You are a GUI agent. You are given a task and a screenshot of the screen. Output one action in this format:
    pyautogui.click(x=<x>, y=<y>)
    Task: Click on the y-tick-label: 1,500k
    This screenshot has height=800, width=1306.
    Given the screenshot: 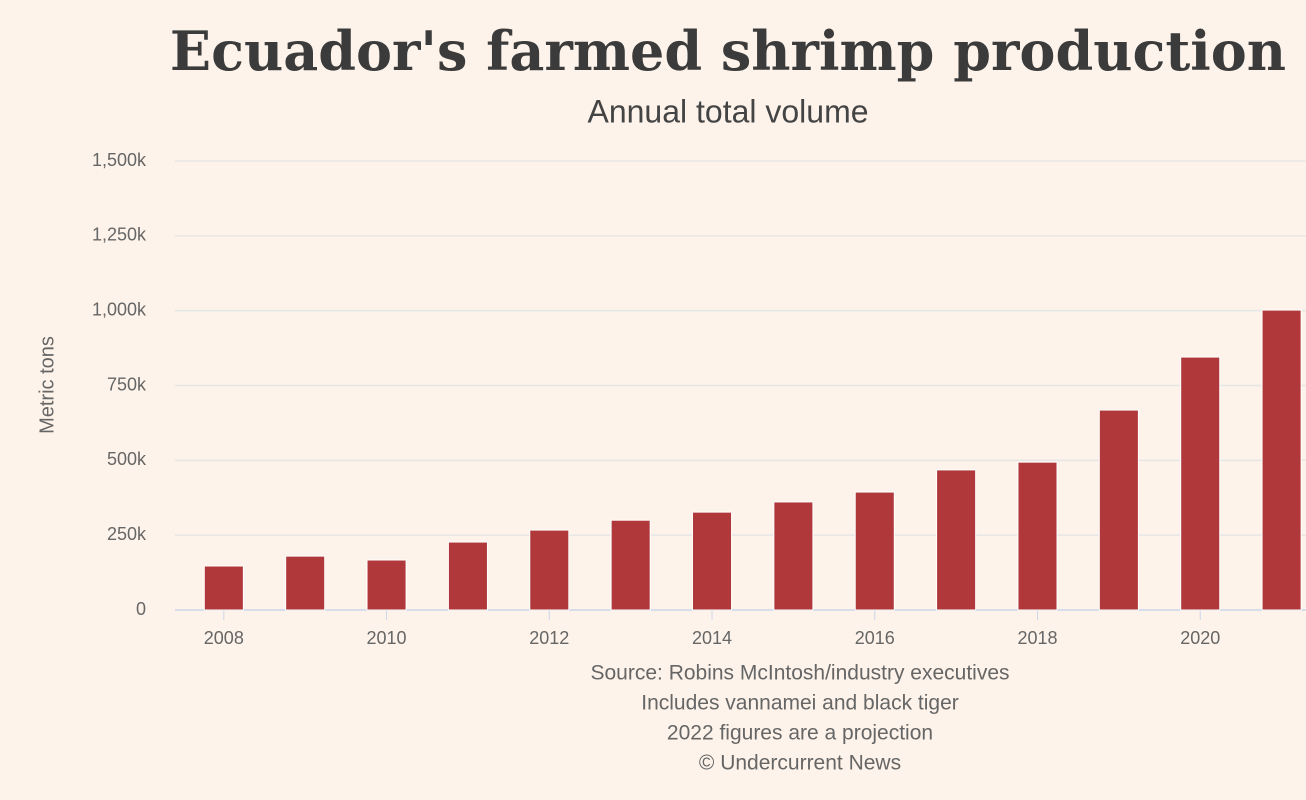 What is the action you would take?
    pyautogui.click(x=119, y=160)
    